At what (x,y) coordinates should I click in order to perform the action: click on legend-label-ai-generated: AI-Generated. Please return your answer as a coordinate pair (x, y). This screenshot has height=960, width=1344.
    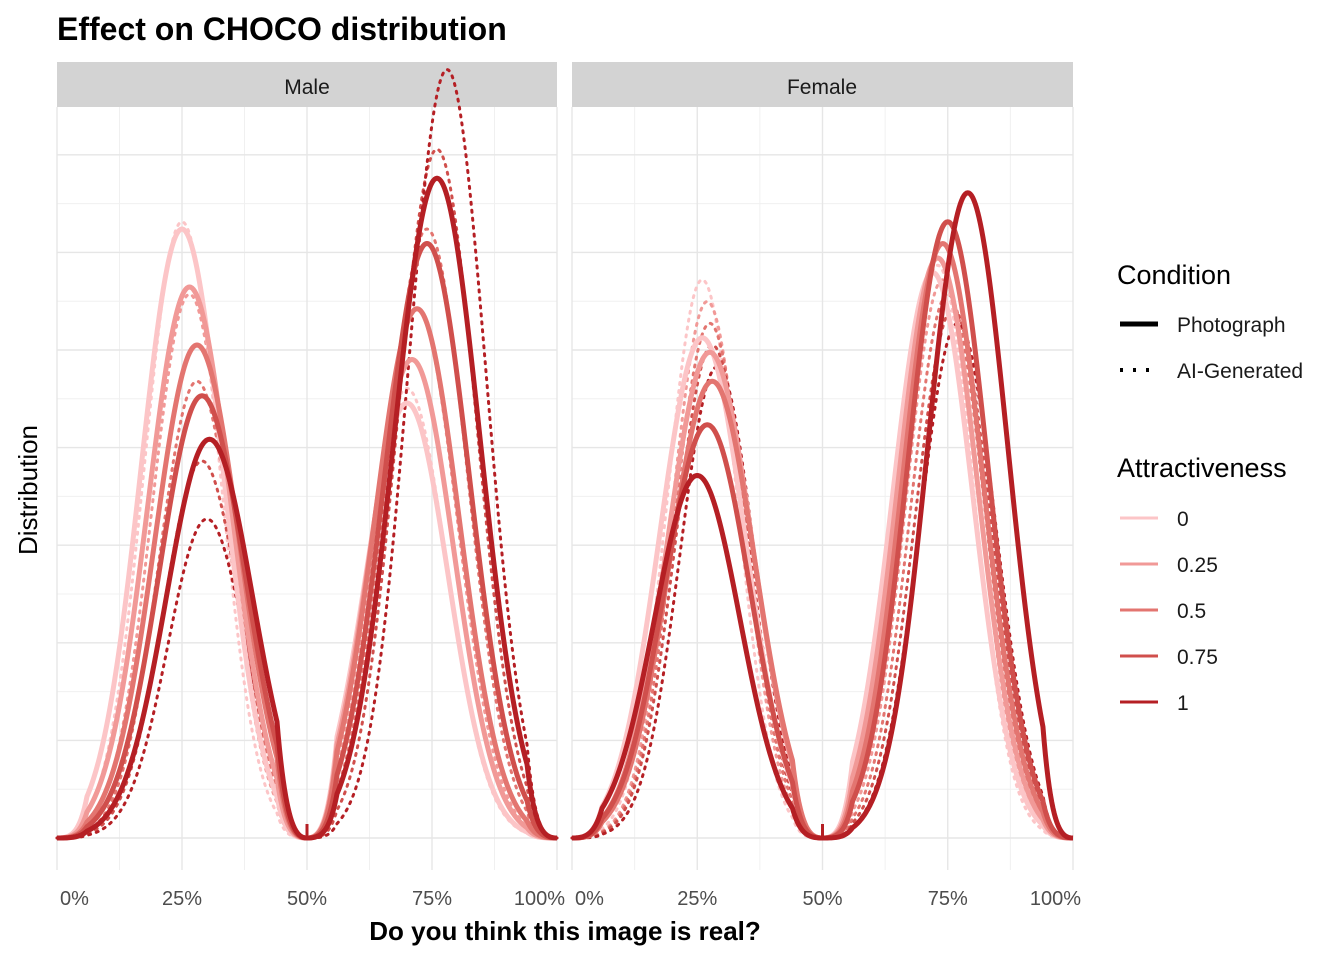
    Looking at the image, I should click on (1240, 371).